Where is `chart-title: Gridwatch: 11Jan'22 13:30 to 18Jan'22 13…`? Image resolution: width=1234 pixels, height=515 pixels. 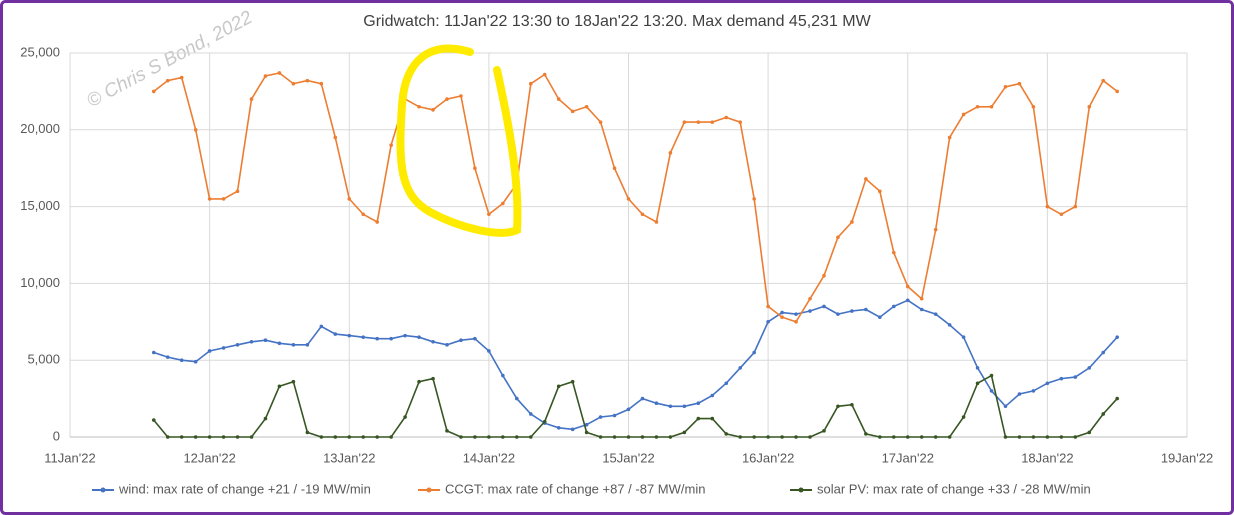 chart-title: Gridwatch: 11Jan'22 13:30 to 18Jan'22 13… is located at coordinates (617, 21).